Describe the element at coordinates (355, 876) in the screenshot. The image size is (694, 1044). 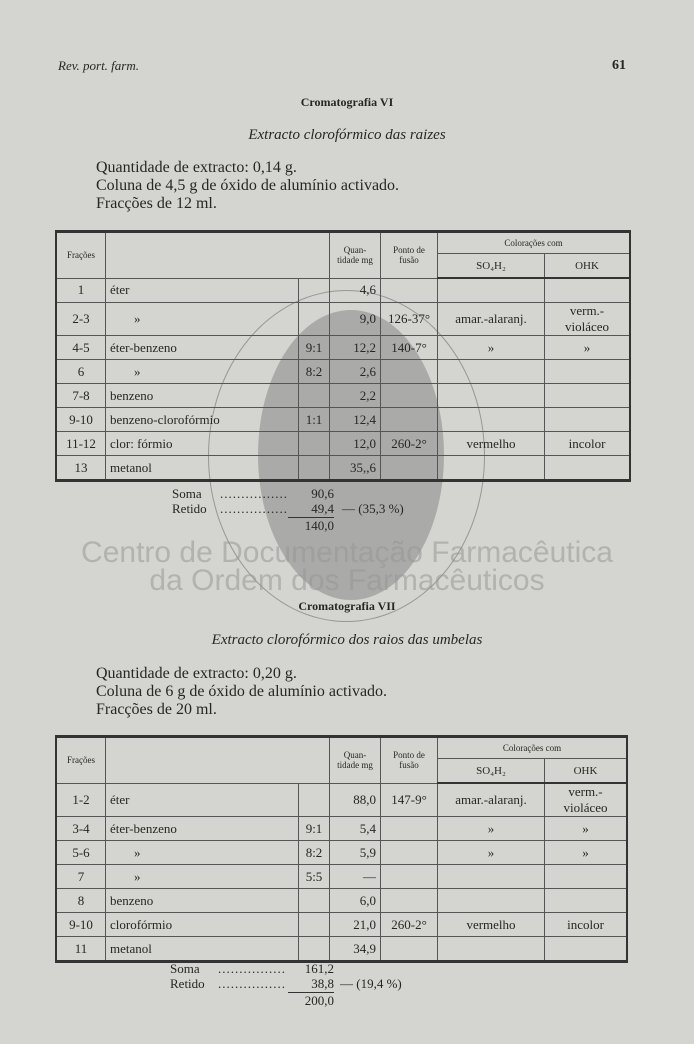
I see `quantity-cell: —` at that location.